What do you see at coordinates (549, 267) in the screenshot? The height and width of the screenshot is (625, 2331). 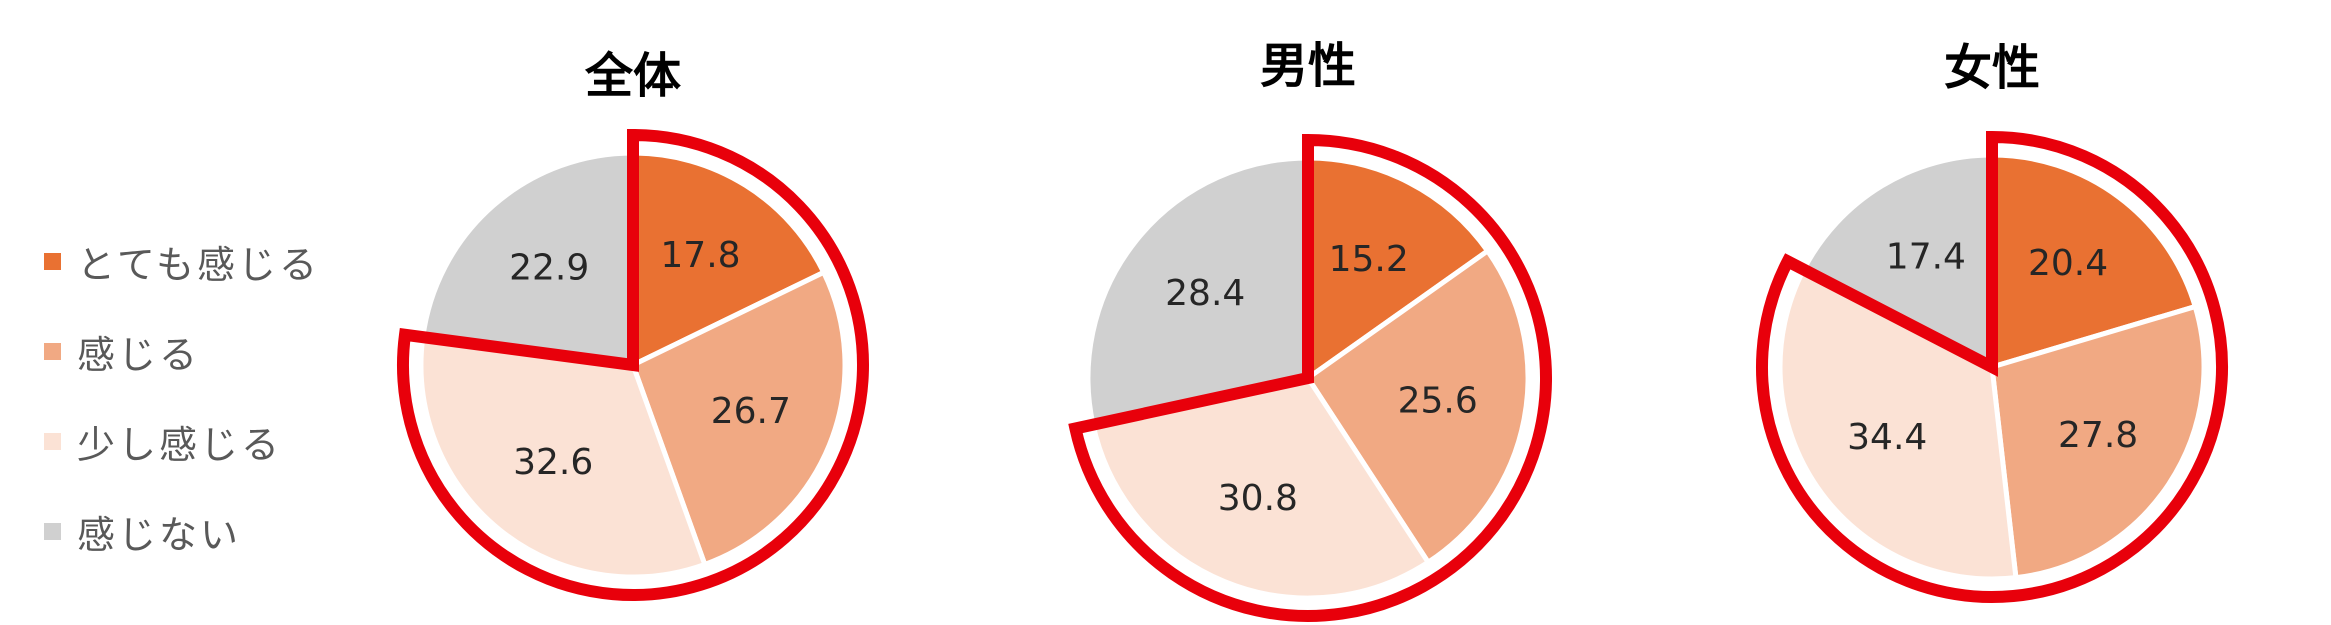 I see `slice-data-label: 22.9` at bounding box center [549, 267].